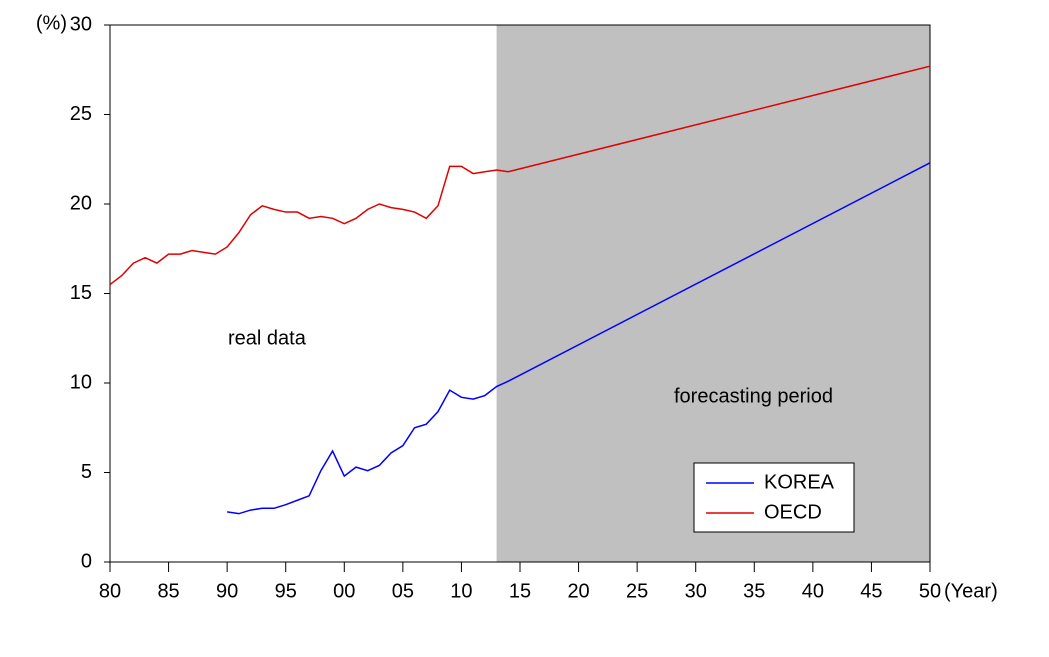 Image resolution: width=1049 pixels, height=657 pixels. What do you see at coordinates (930, 591) in the screenshot?
I see `x-tick-label: 50` at bounding box center [930, 591].